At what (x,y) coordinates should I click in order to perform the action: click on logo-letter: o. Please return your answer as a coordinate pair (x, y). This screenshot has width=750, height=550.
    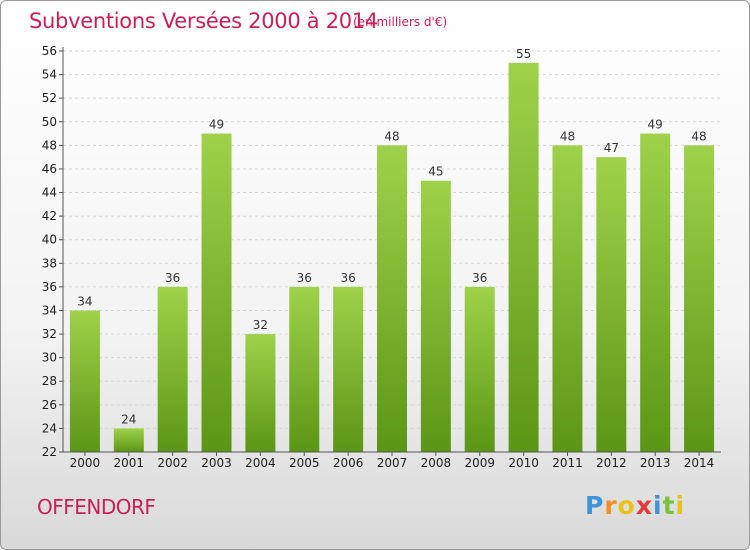
    Looking at the image, I should click on (626, 505).